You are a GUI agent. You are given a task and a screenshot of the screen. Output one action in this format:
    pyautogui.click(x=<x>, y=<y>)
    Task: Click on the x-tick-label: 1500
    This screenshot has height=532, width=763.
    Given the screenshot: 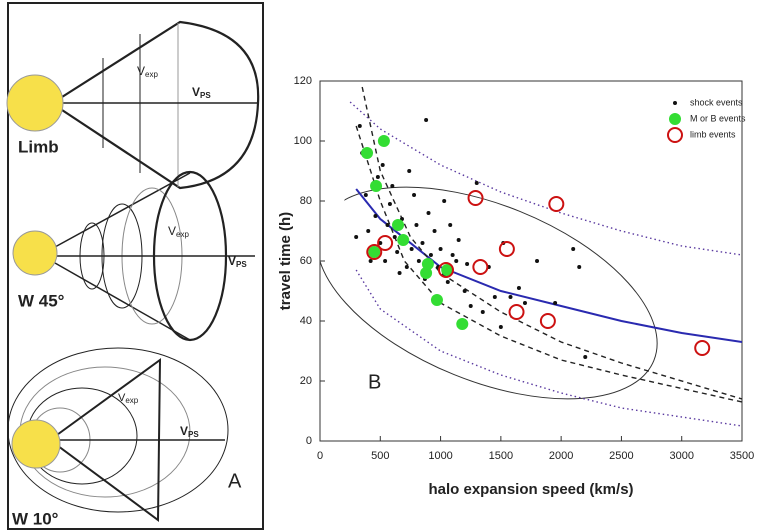 What is the action you would take?
    pyautogui.click(x=501, y=456)
    